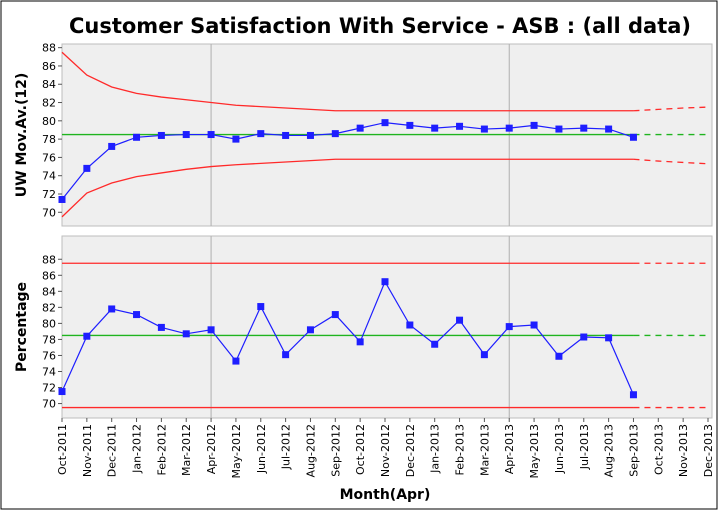  What do you see at coordinates (509, 449) in the screenshot?
I see `x-tick-label: Apr-2013` at bounding box center [509, 449].